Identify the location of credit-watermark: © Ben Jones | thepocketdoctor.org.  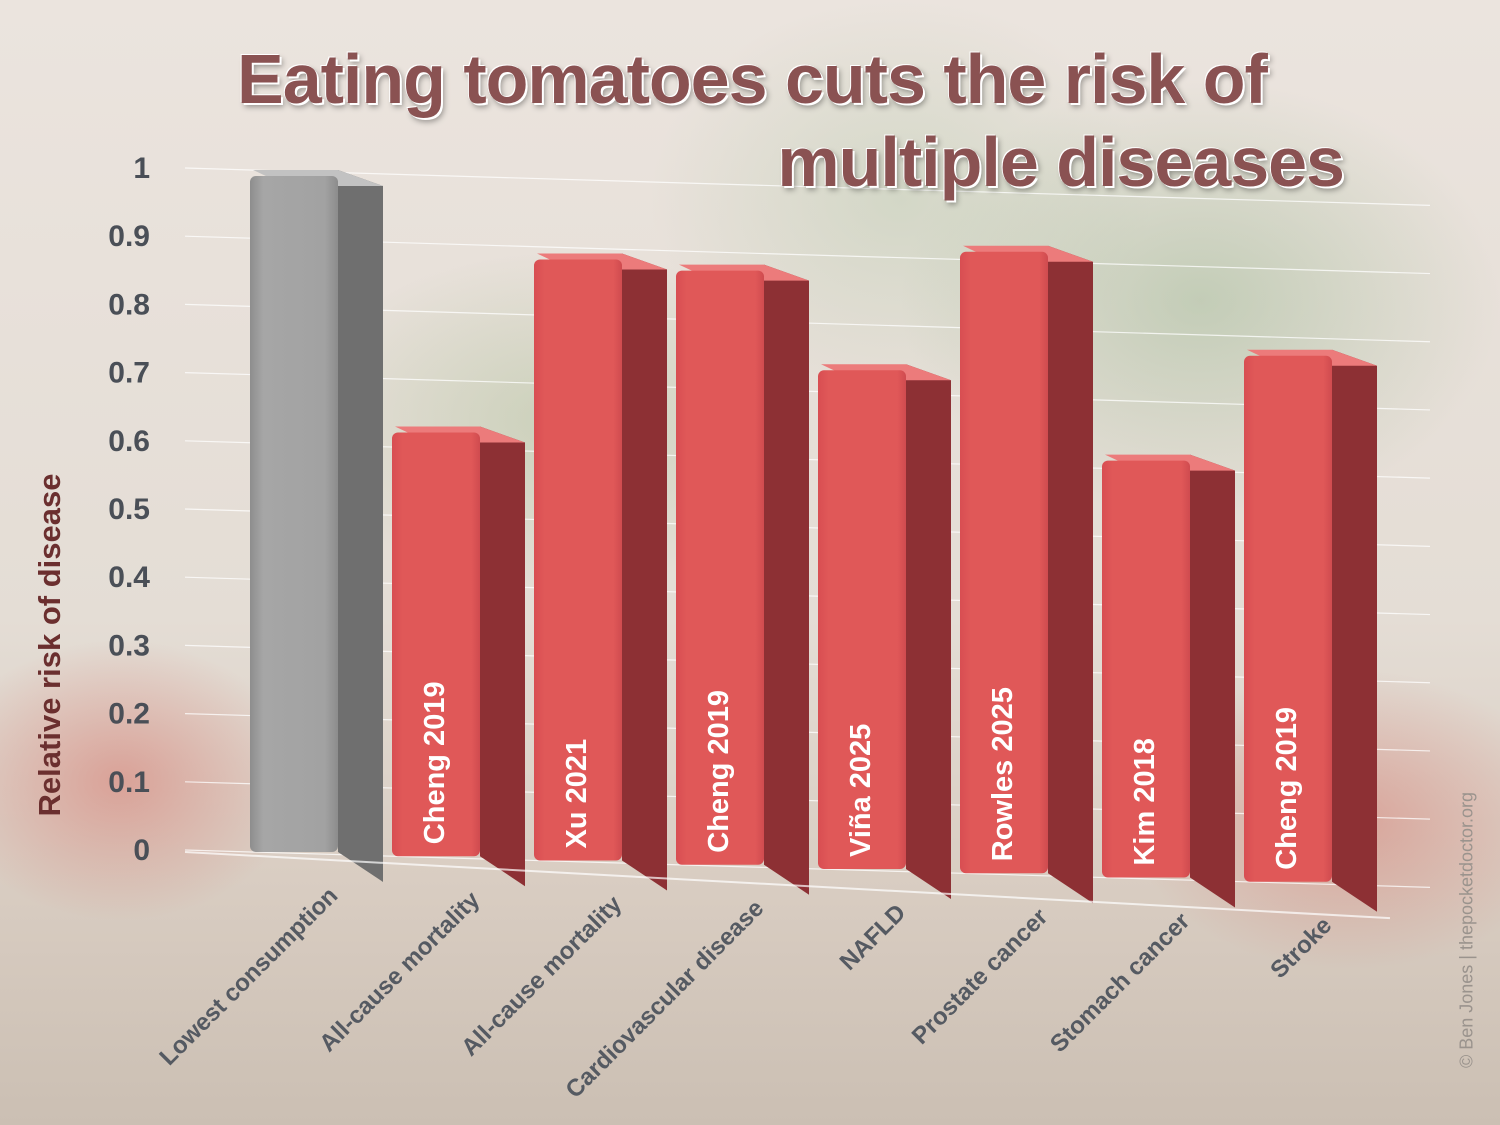
(1466, 930).